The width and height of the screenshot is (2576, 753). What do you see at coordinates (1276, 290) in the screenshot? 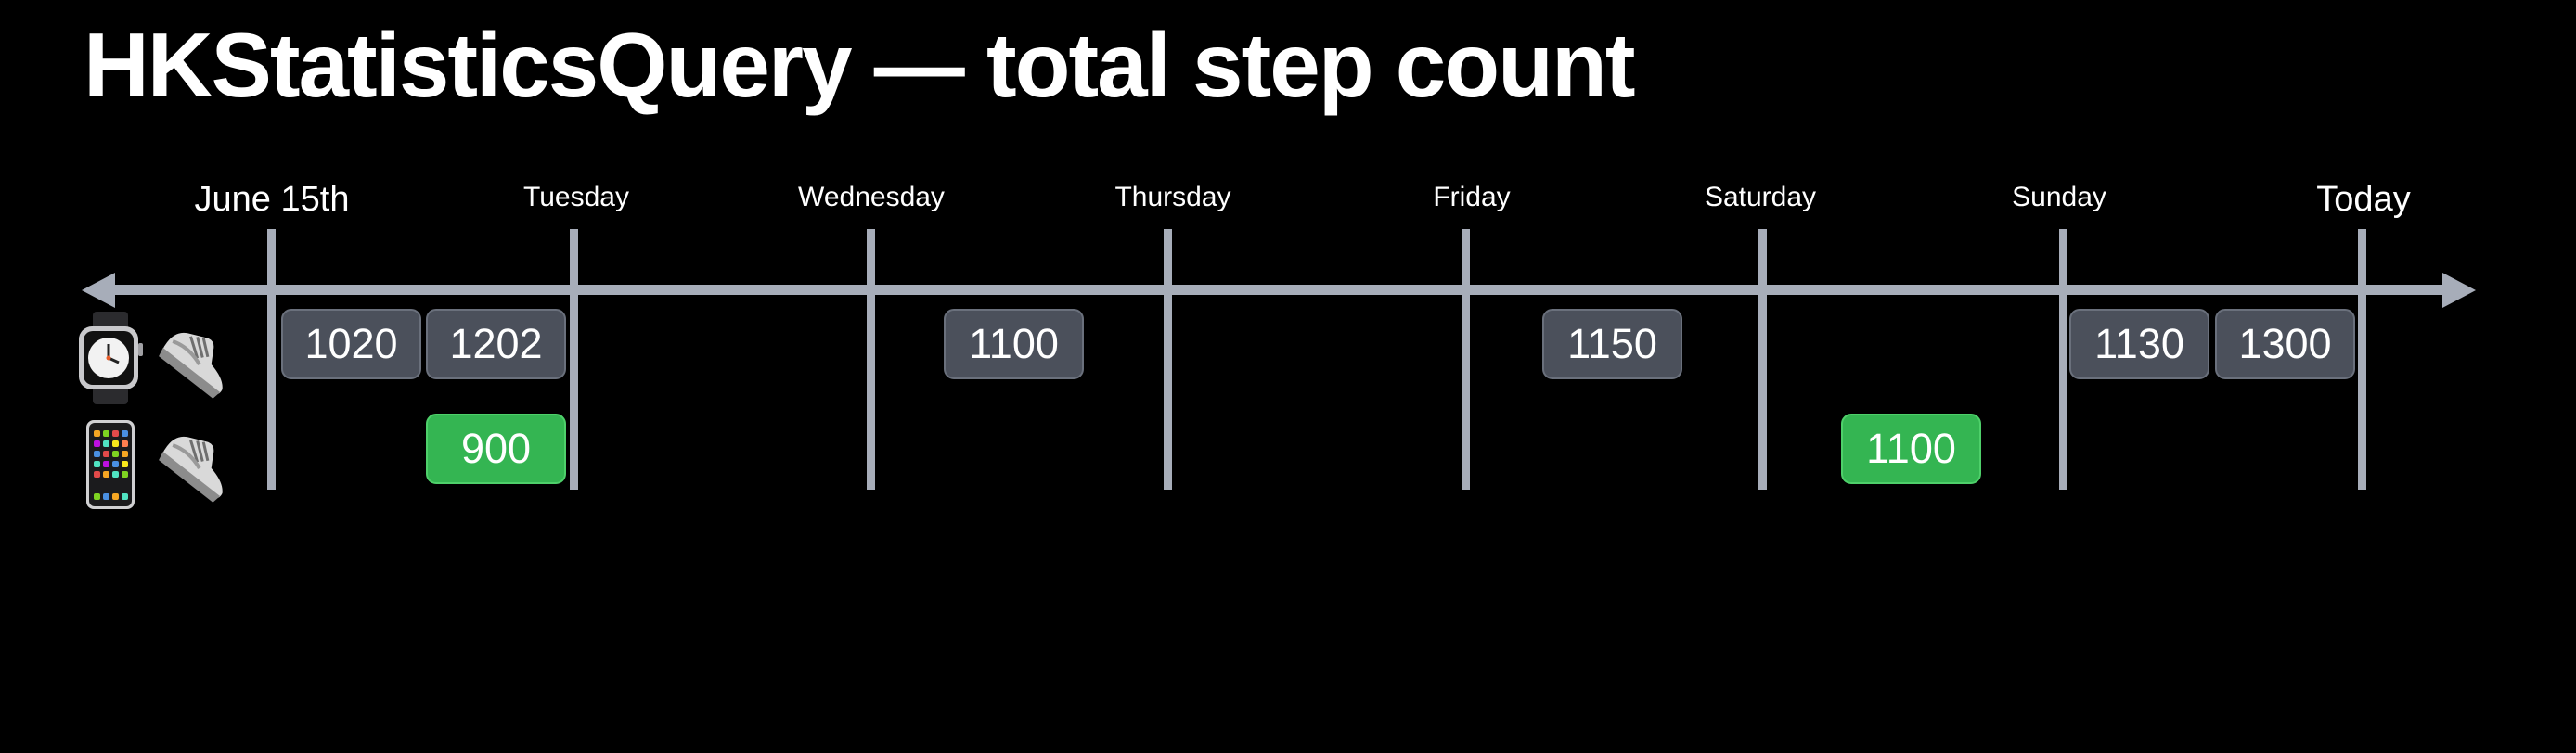
I see `timeline-axis` at bounding box center [1276, 290].